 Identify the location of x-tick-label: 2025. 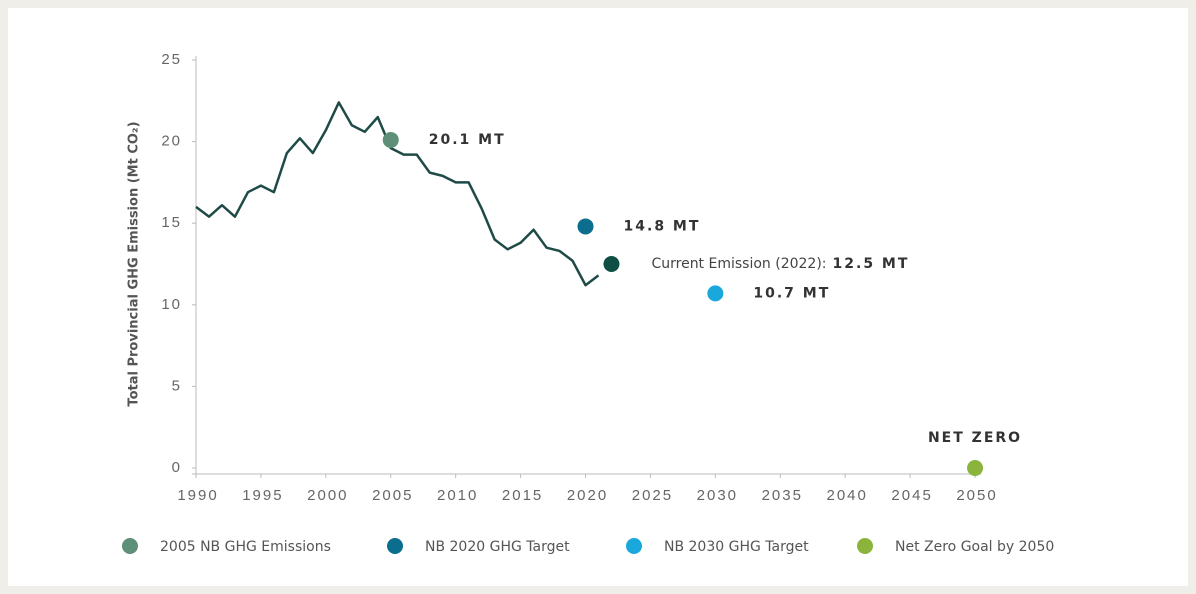
(652, 495).